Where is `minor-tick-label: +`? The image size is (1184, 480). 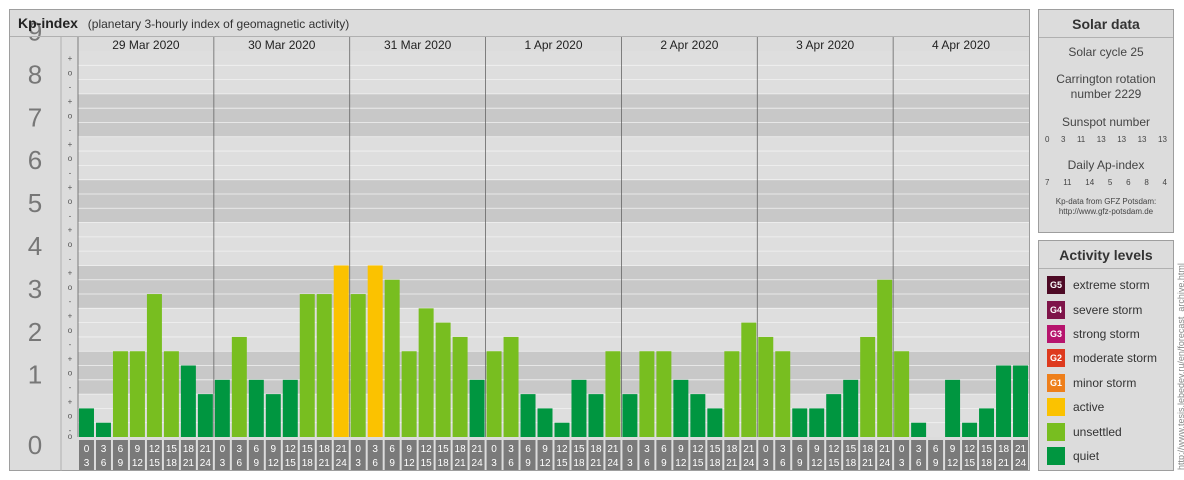 minor-tick-label: + is located at coordinates (70, 358).